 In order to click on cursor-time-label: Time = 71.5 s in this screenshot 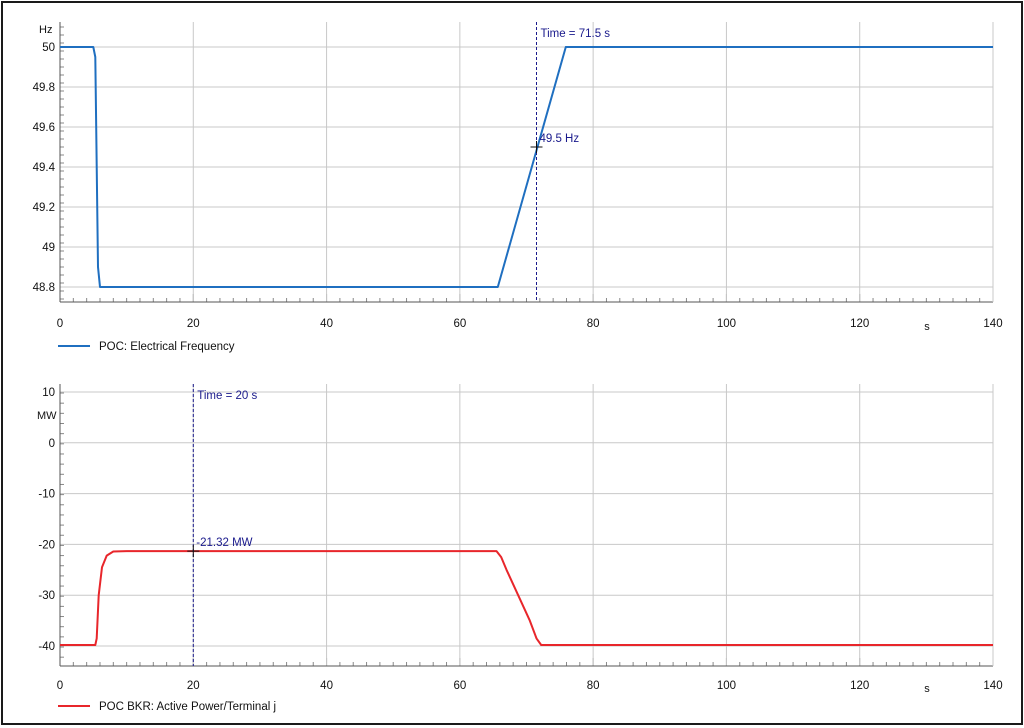, I will do `click(575, 34)`.